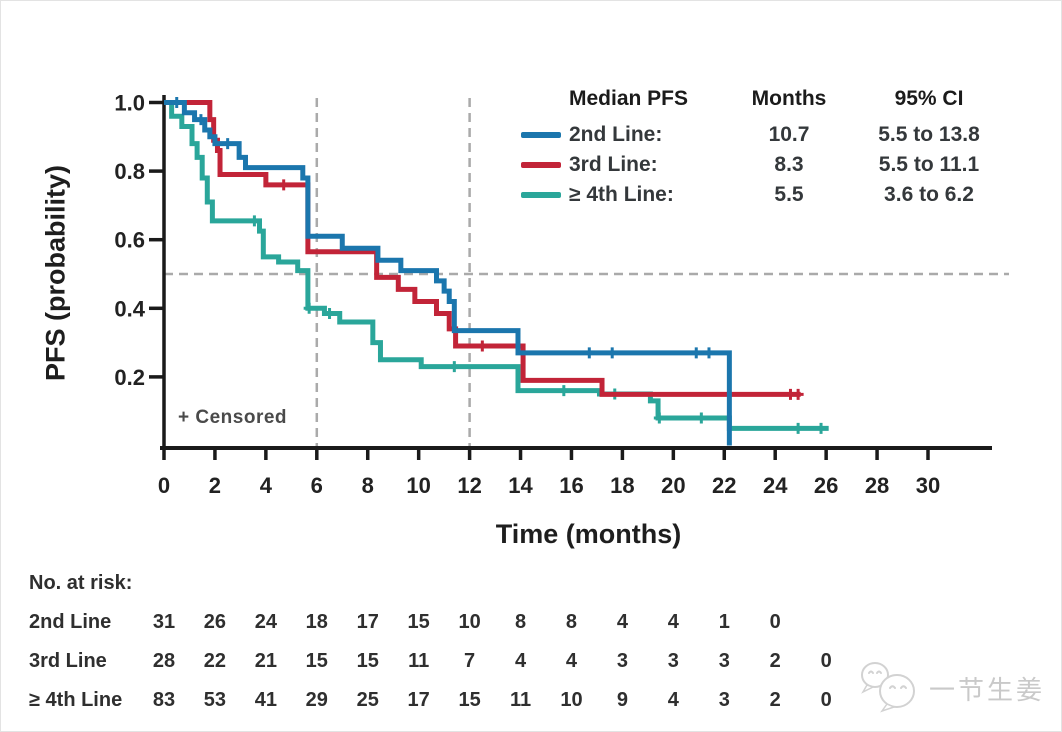  What do you see at coordinates (368, 485) in the screenshot?
I see `x-tick-label: 8` at bounding box center [368, 485].